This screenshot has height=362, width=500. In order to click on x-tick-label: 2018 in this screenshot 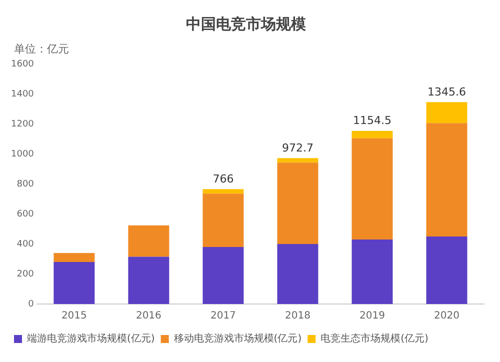, I will do `click(297, 316)`.